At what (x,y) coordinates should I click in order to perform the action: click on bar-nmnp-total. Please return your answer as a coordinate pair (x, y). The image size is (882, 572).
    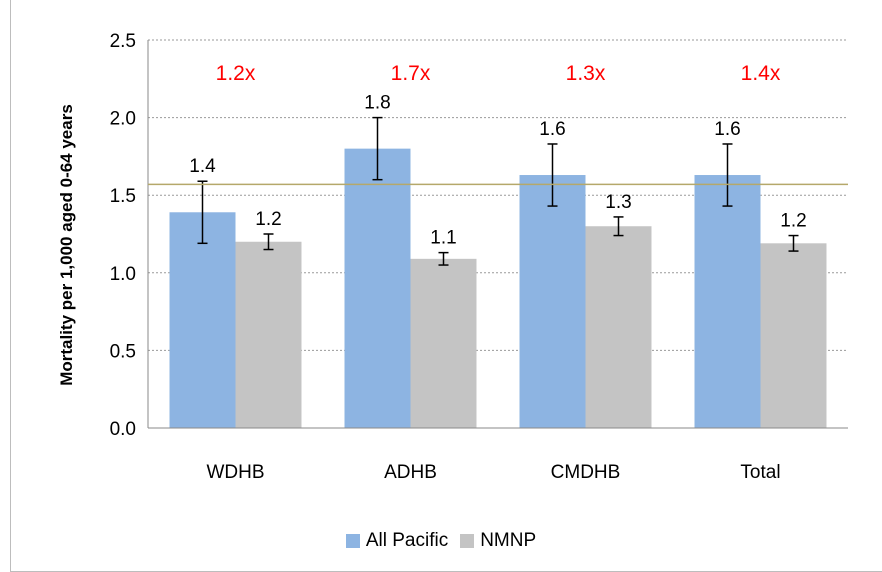
    Looking at the image, I should click on (793, 335).